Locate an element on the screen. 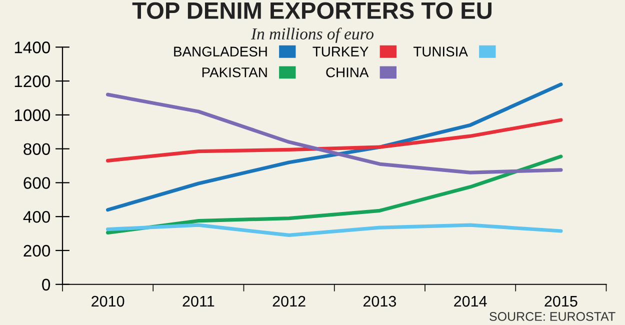  chart-subtitle: In millions of euro is located at coordinates (312, 35).